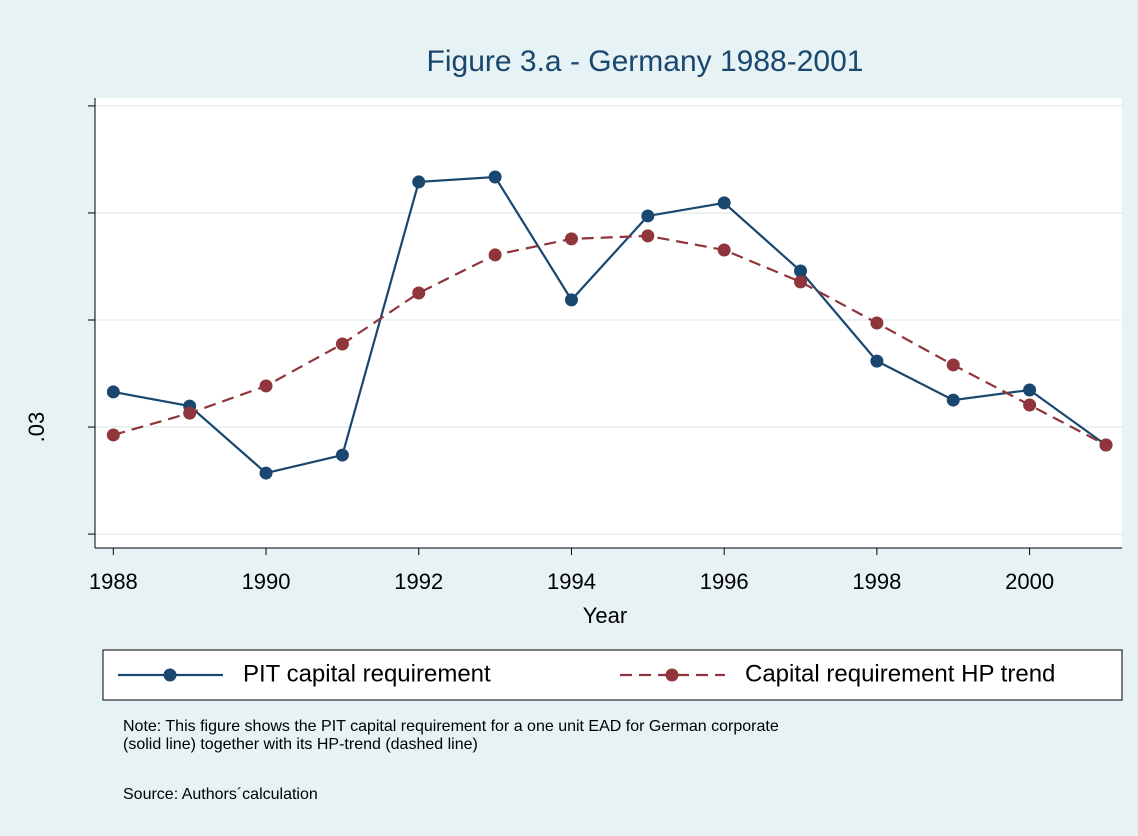  Describe the element at coordinates (876, 581) in the screenshot. I see `x-tick-label: 1998` at that location.